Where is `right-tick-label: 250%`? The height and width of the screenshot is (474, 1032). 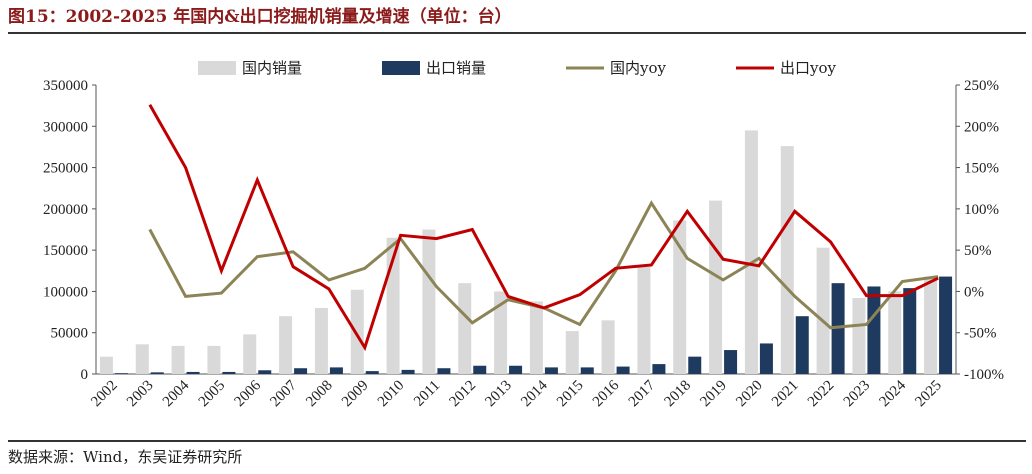
right-tick-label: 250% is located at coordinates (981, 86).